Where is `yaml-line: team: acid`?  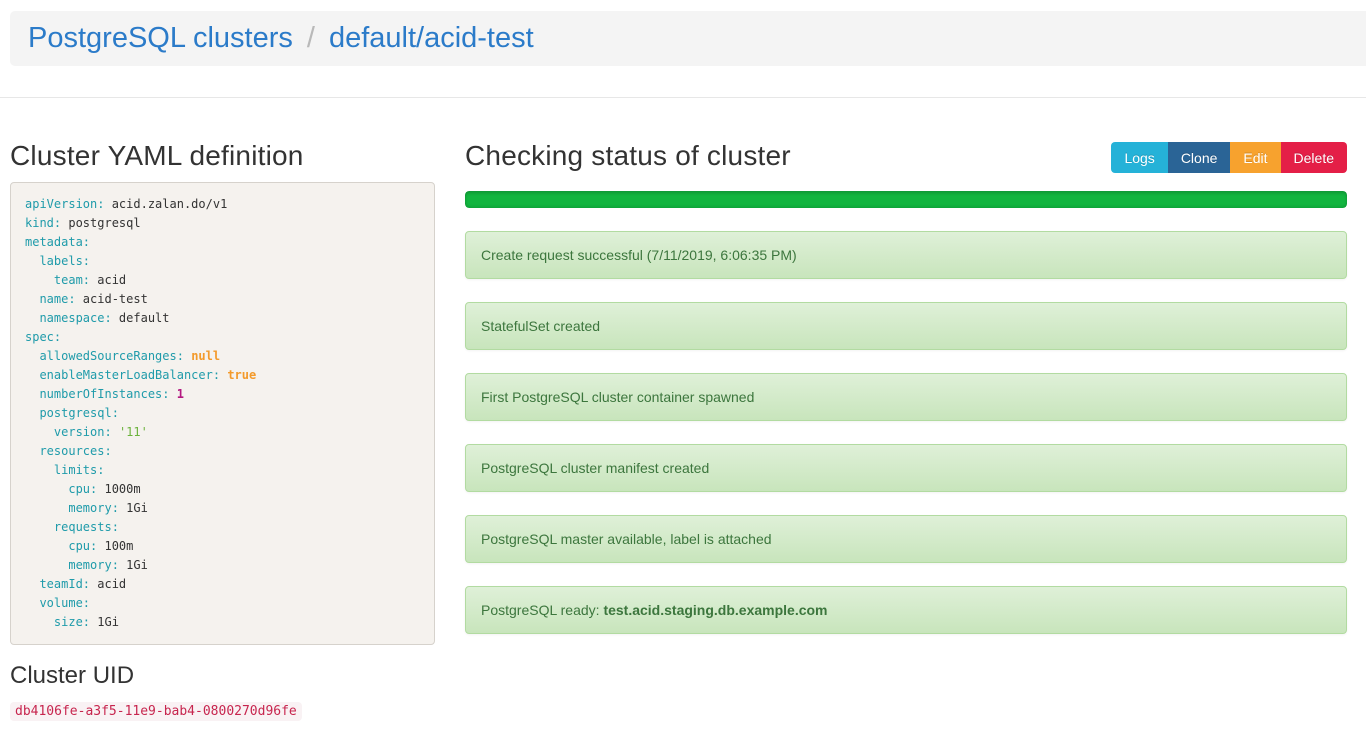 yaml-line: team: acid is located at coordinates (222, 280).